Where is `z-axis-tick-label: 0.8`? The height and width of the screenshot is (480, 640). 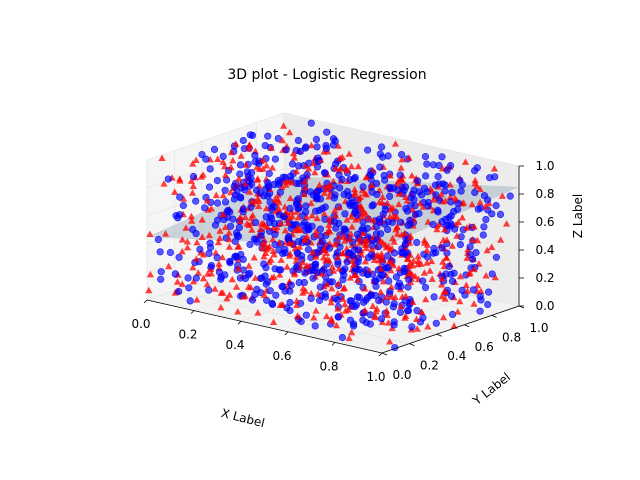
z-axis-tick-label: 0.8 is located at coordinates (544, 194).